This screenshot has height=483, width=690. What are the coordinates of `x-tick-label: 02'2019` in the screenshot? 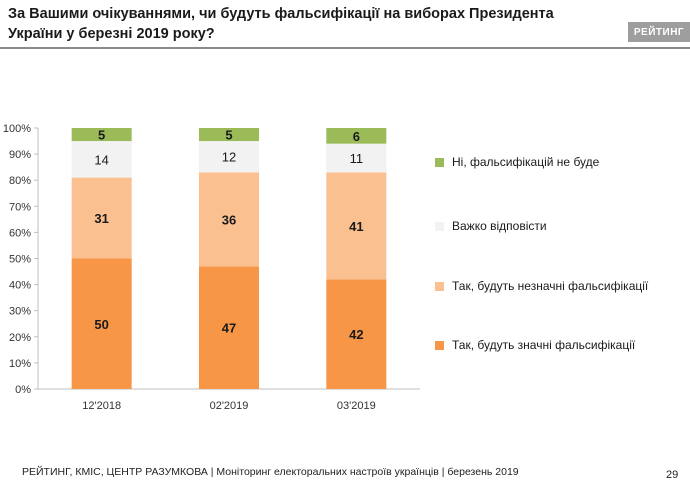 It's located at (229, 406).